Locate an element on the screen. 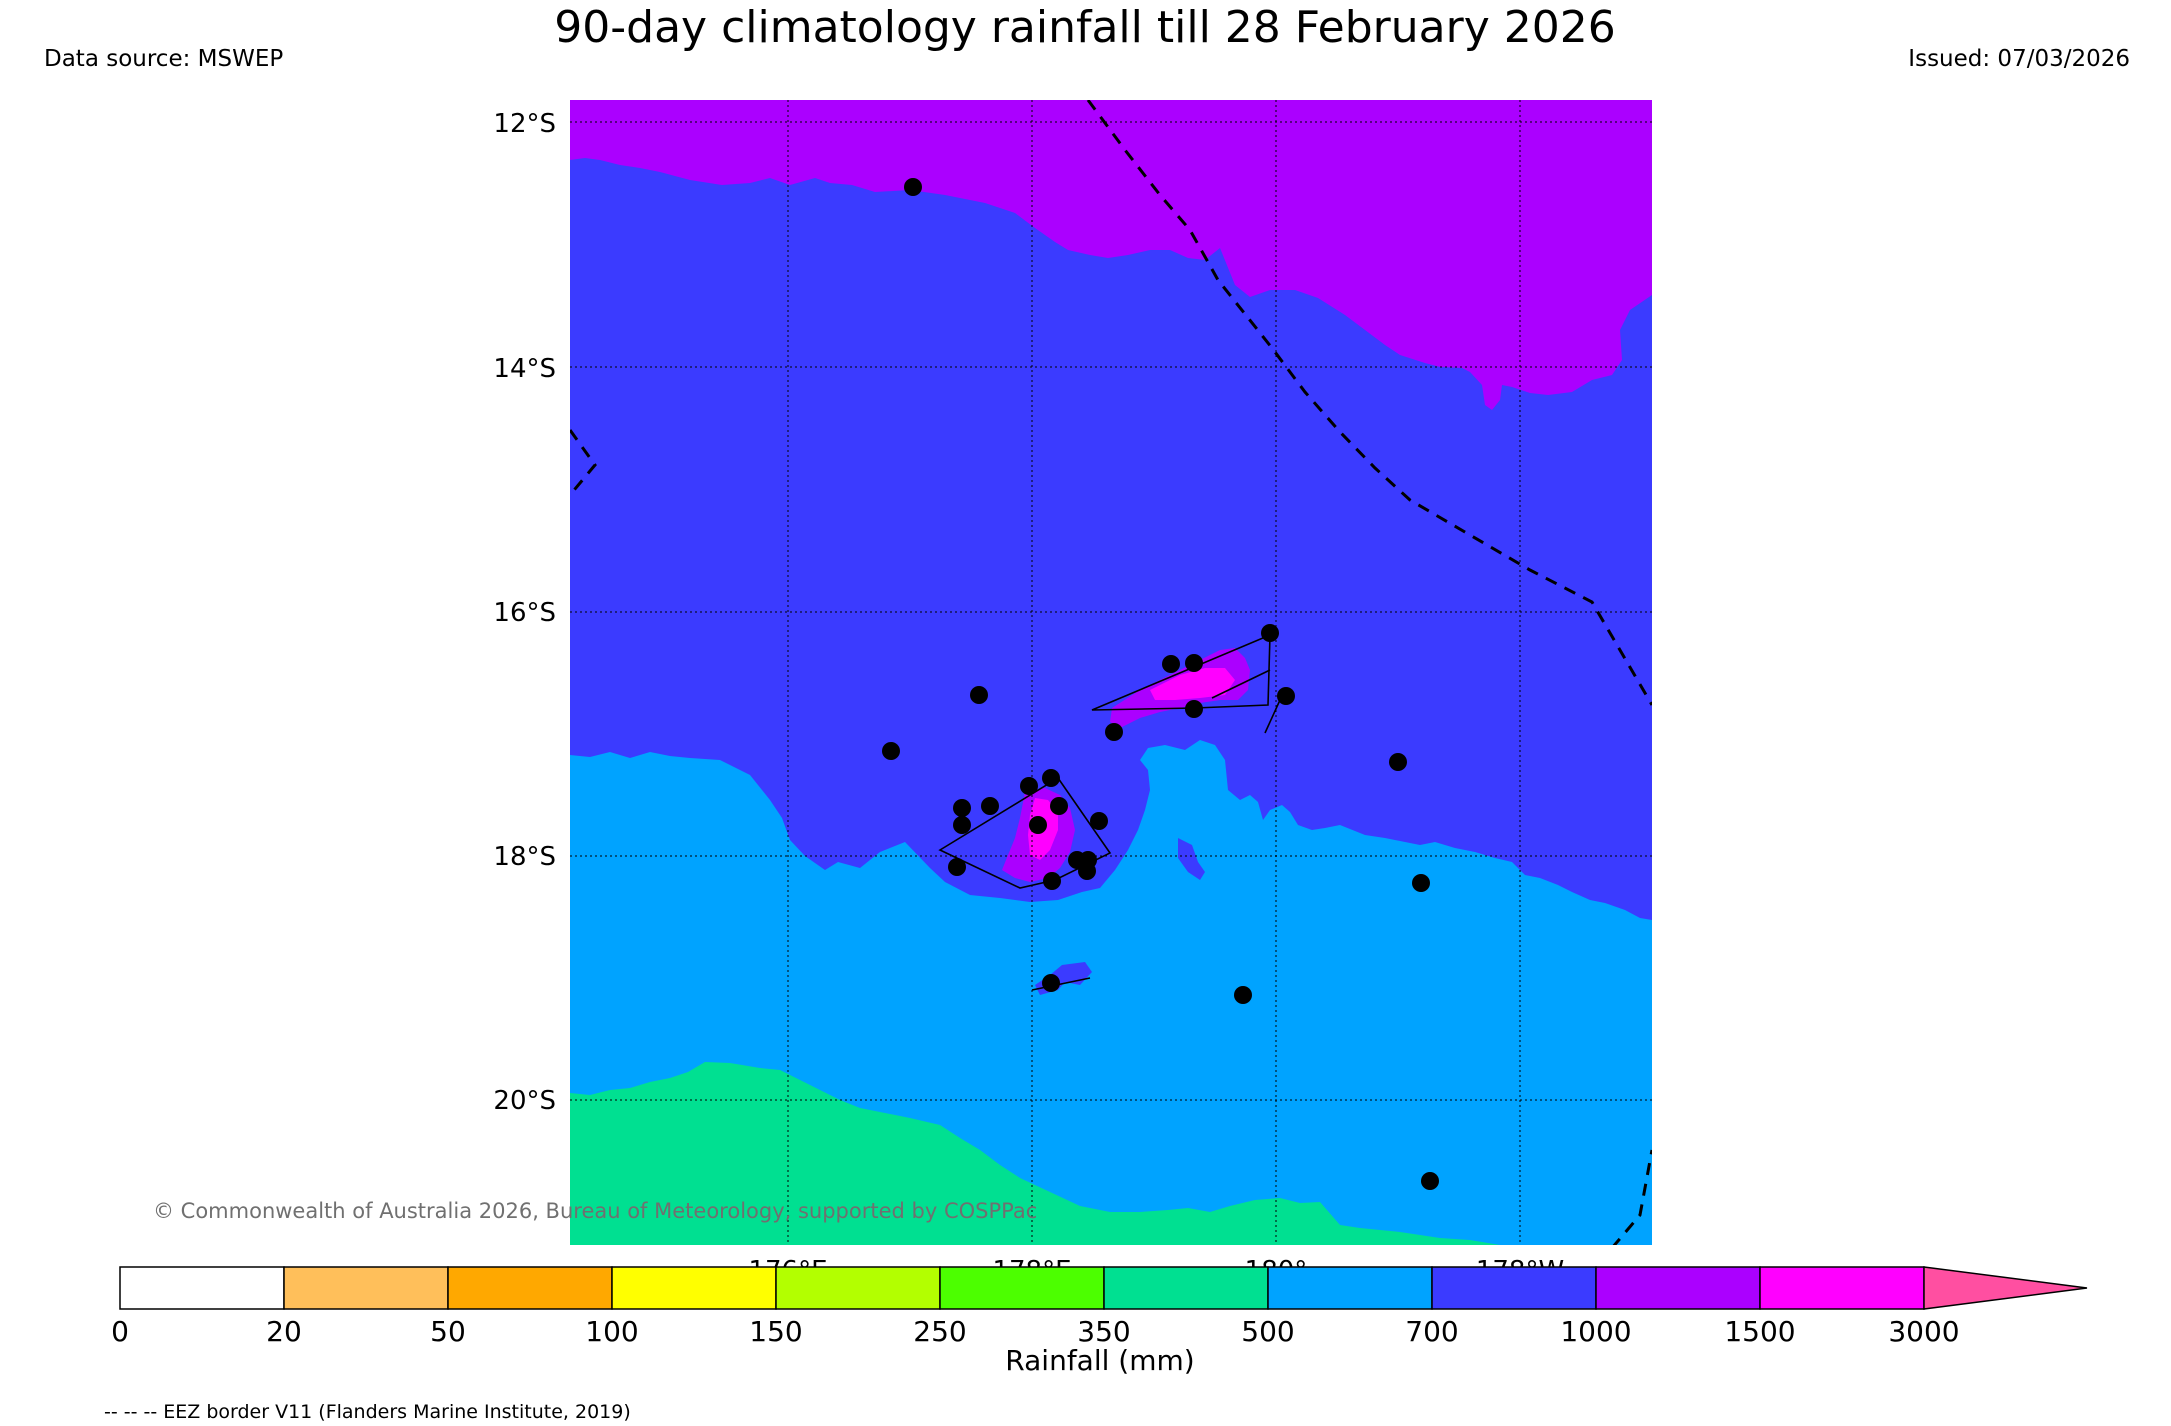 This screenshot has width=2171, height=1426. data-source-label: Data source: MSWEP is located at coordinates (163, 59).